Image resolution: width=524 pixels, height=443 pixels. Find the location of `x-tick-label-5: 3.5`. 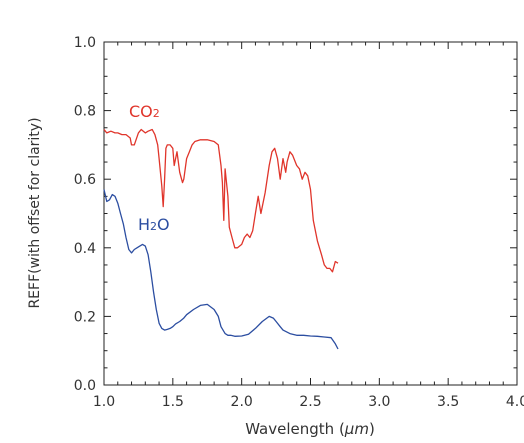

x-tick-label-5: 3.5 is located at coordinates (448, 402).